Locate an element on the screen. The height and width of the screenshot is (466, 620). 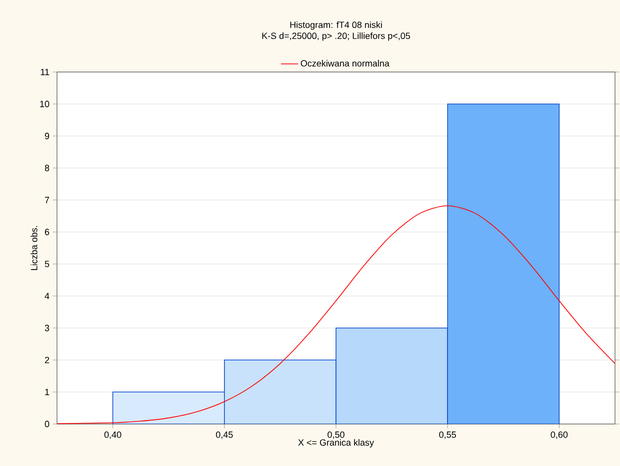
x-tick-label: 0,40 is located at coordinates (113, 435).